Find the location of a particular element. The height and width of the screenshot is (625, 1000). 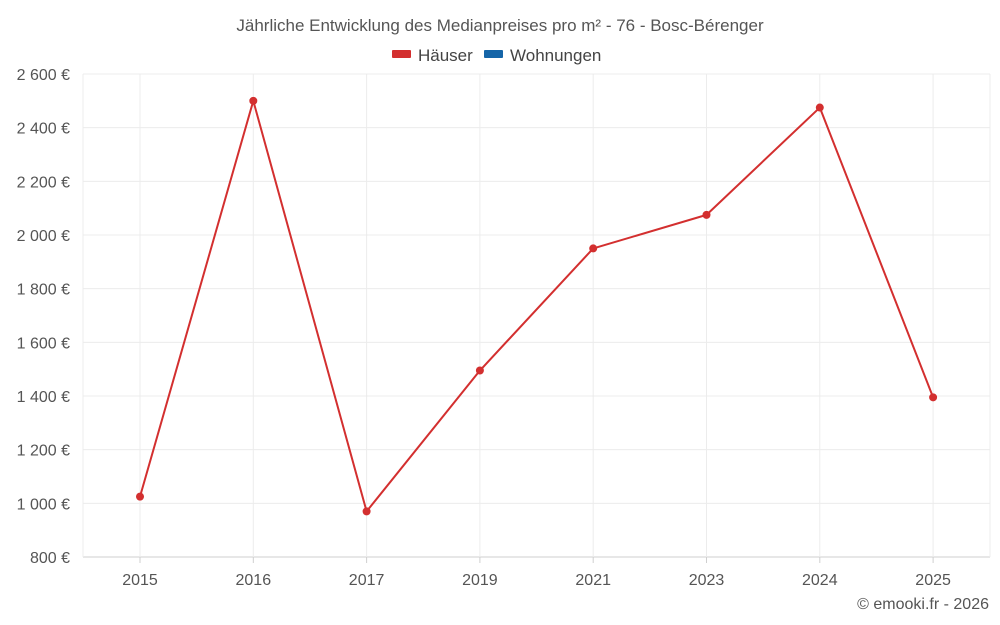

y-tick-label: 1 200 € is located at coordinates (43, 451).